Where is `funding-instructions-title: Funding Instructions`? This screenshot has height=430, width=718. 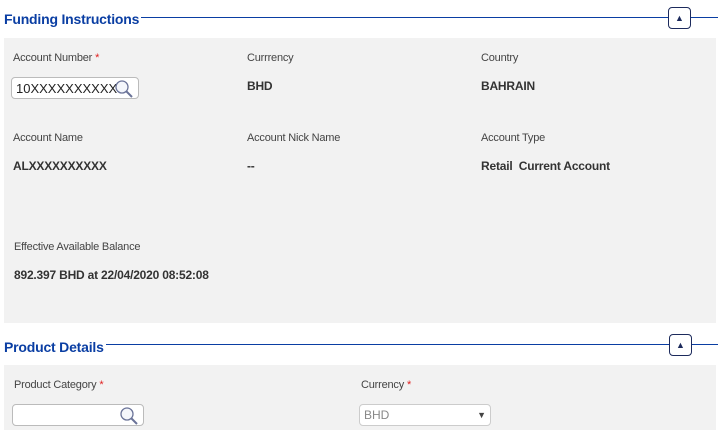
funding-instructions-title: Funding Instructions is located at coordinates (73, 19).